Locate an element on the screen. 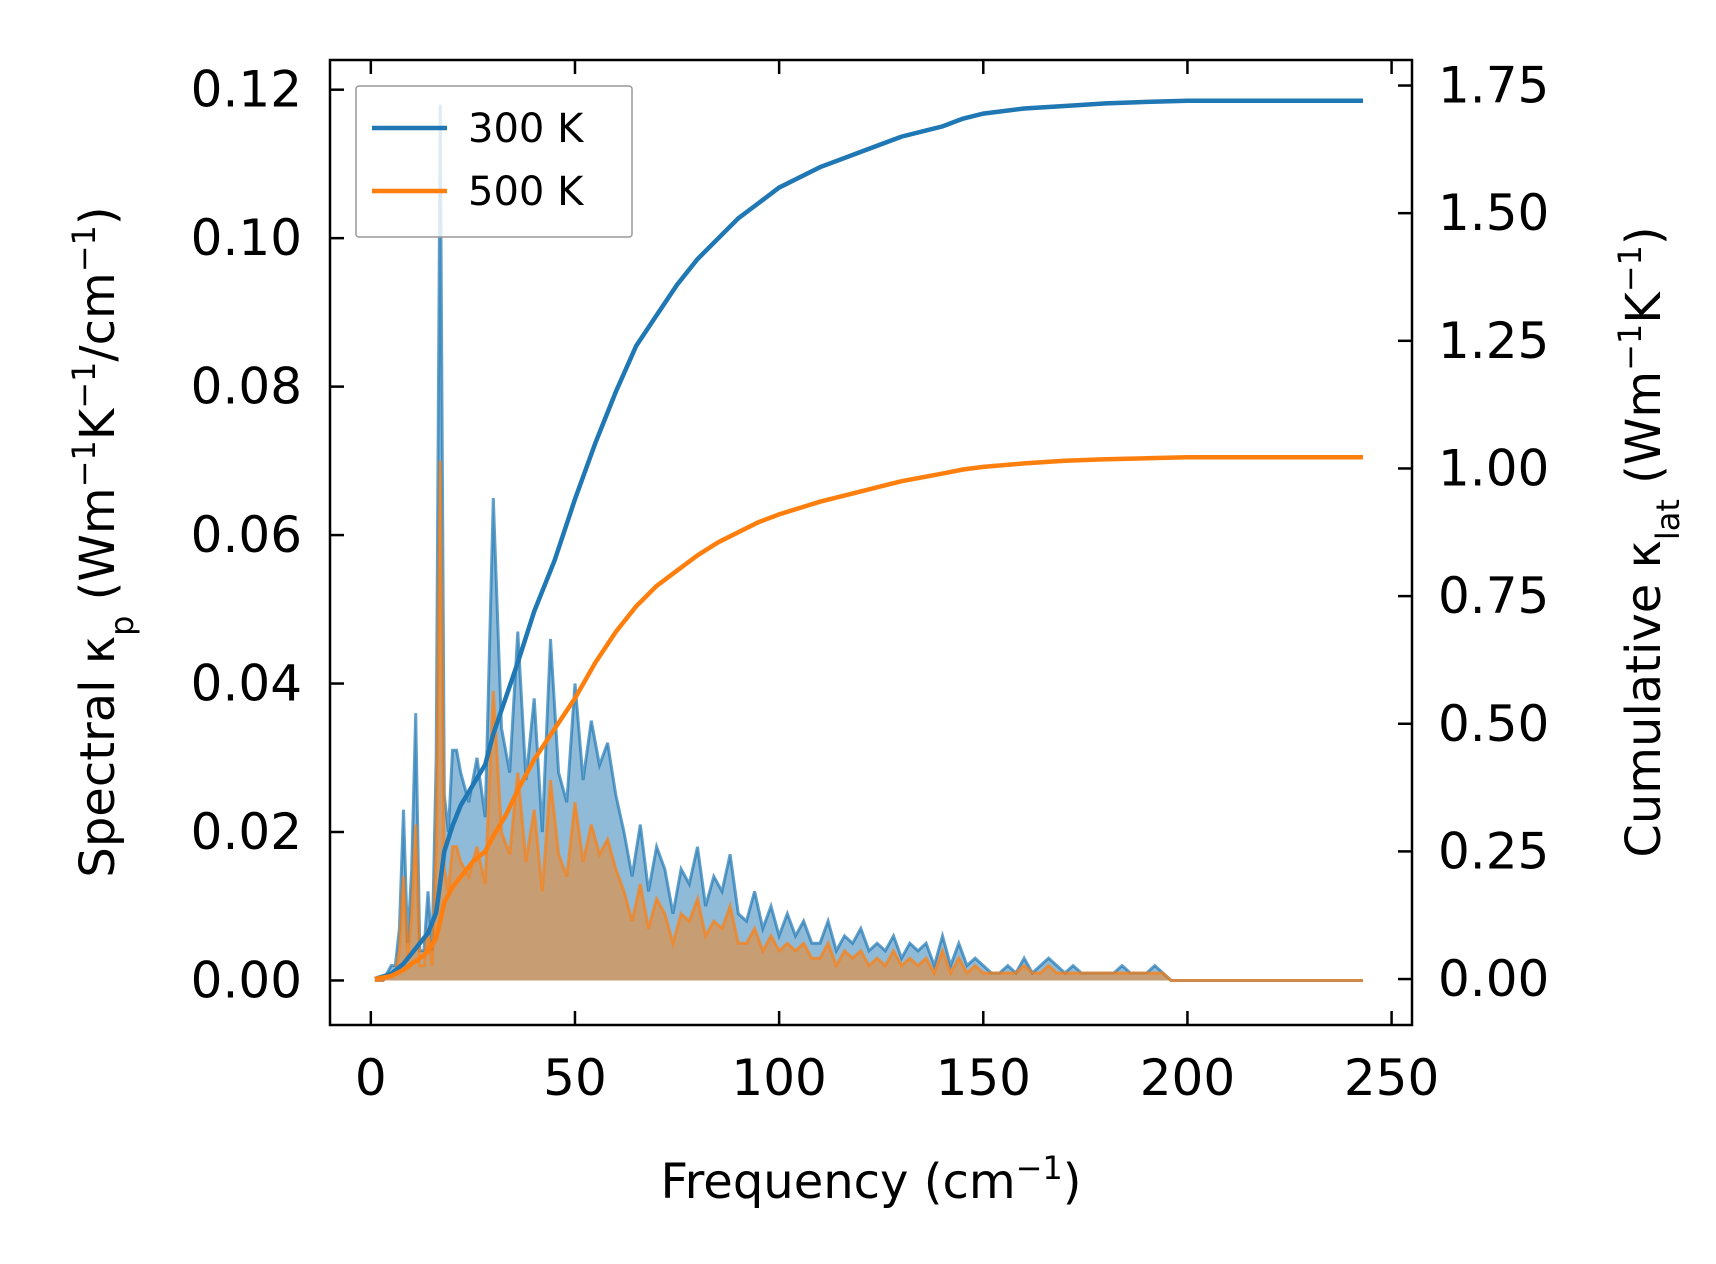 This screenshot has height=1264, width=1716. x-tick-label: 150 is located at coordinates (983, 1078).